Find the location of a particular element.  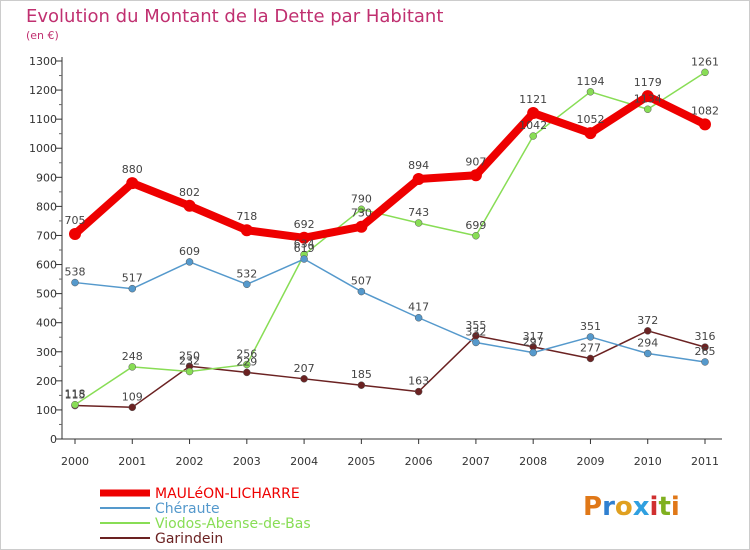

data-label: 619 is located at coordinates (304, 248).